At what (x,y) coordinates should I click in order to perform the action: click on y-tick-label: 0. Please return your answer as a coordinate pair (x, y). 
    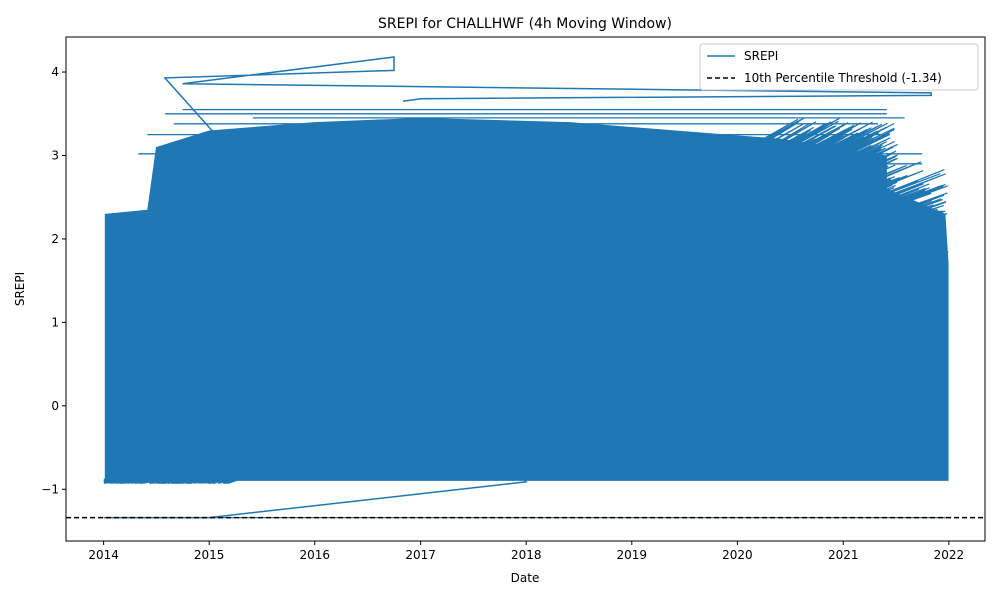
    Looking at the image, I should click on (55, 406).